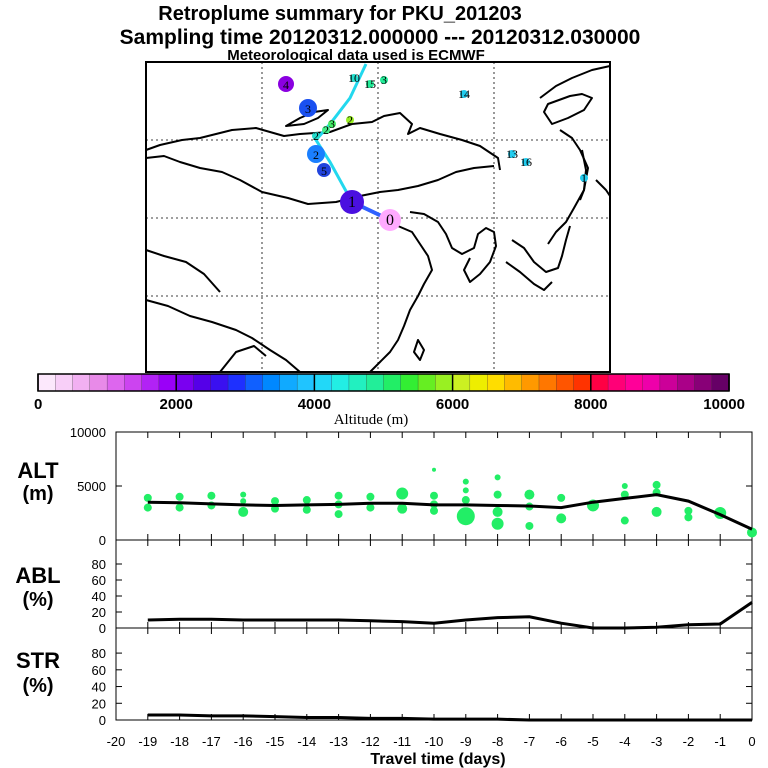 This screenshot has height=768, width=768. Describe the element at coordinates (176, 404) in the screenshot. I see `colorbar-tick-label: 2000` at that location.